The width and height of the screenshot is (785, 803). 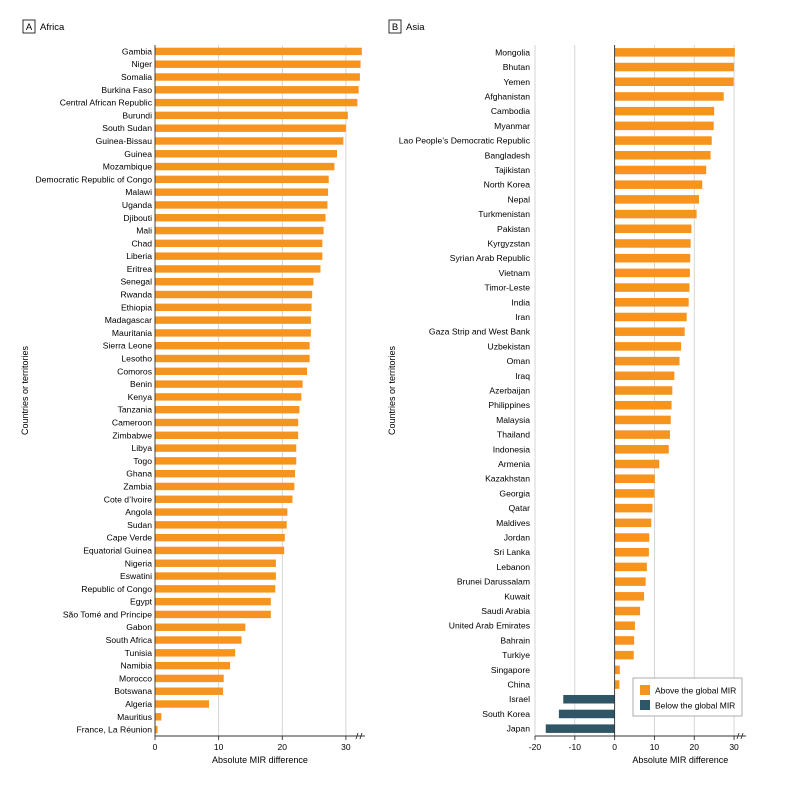 I want to click on category-label: Tajikistan, so click(x=513, y=170).